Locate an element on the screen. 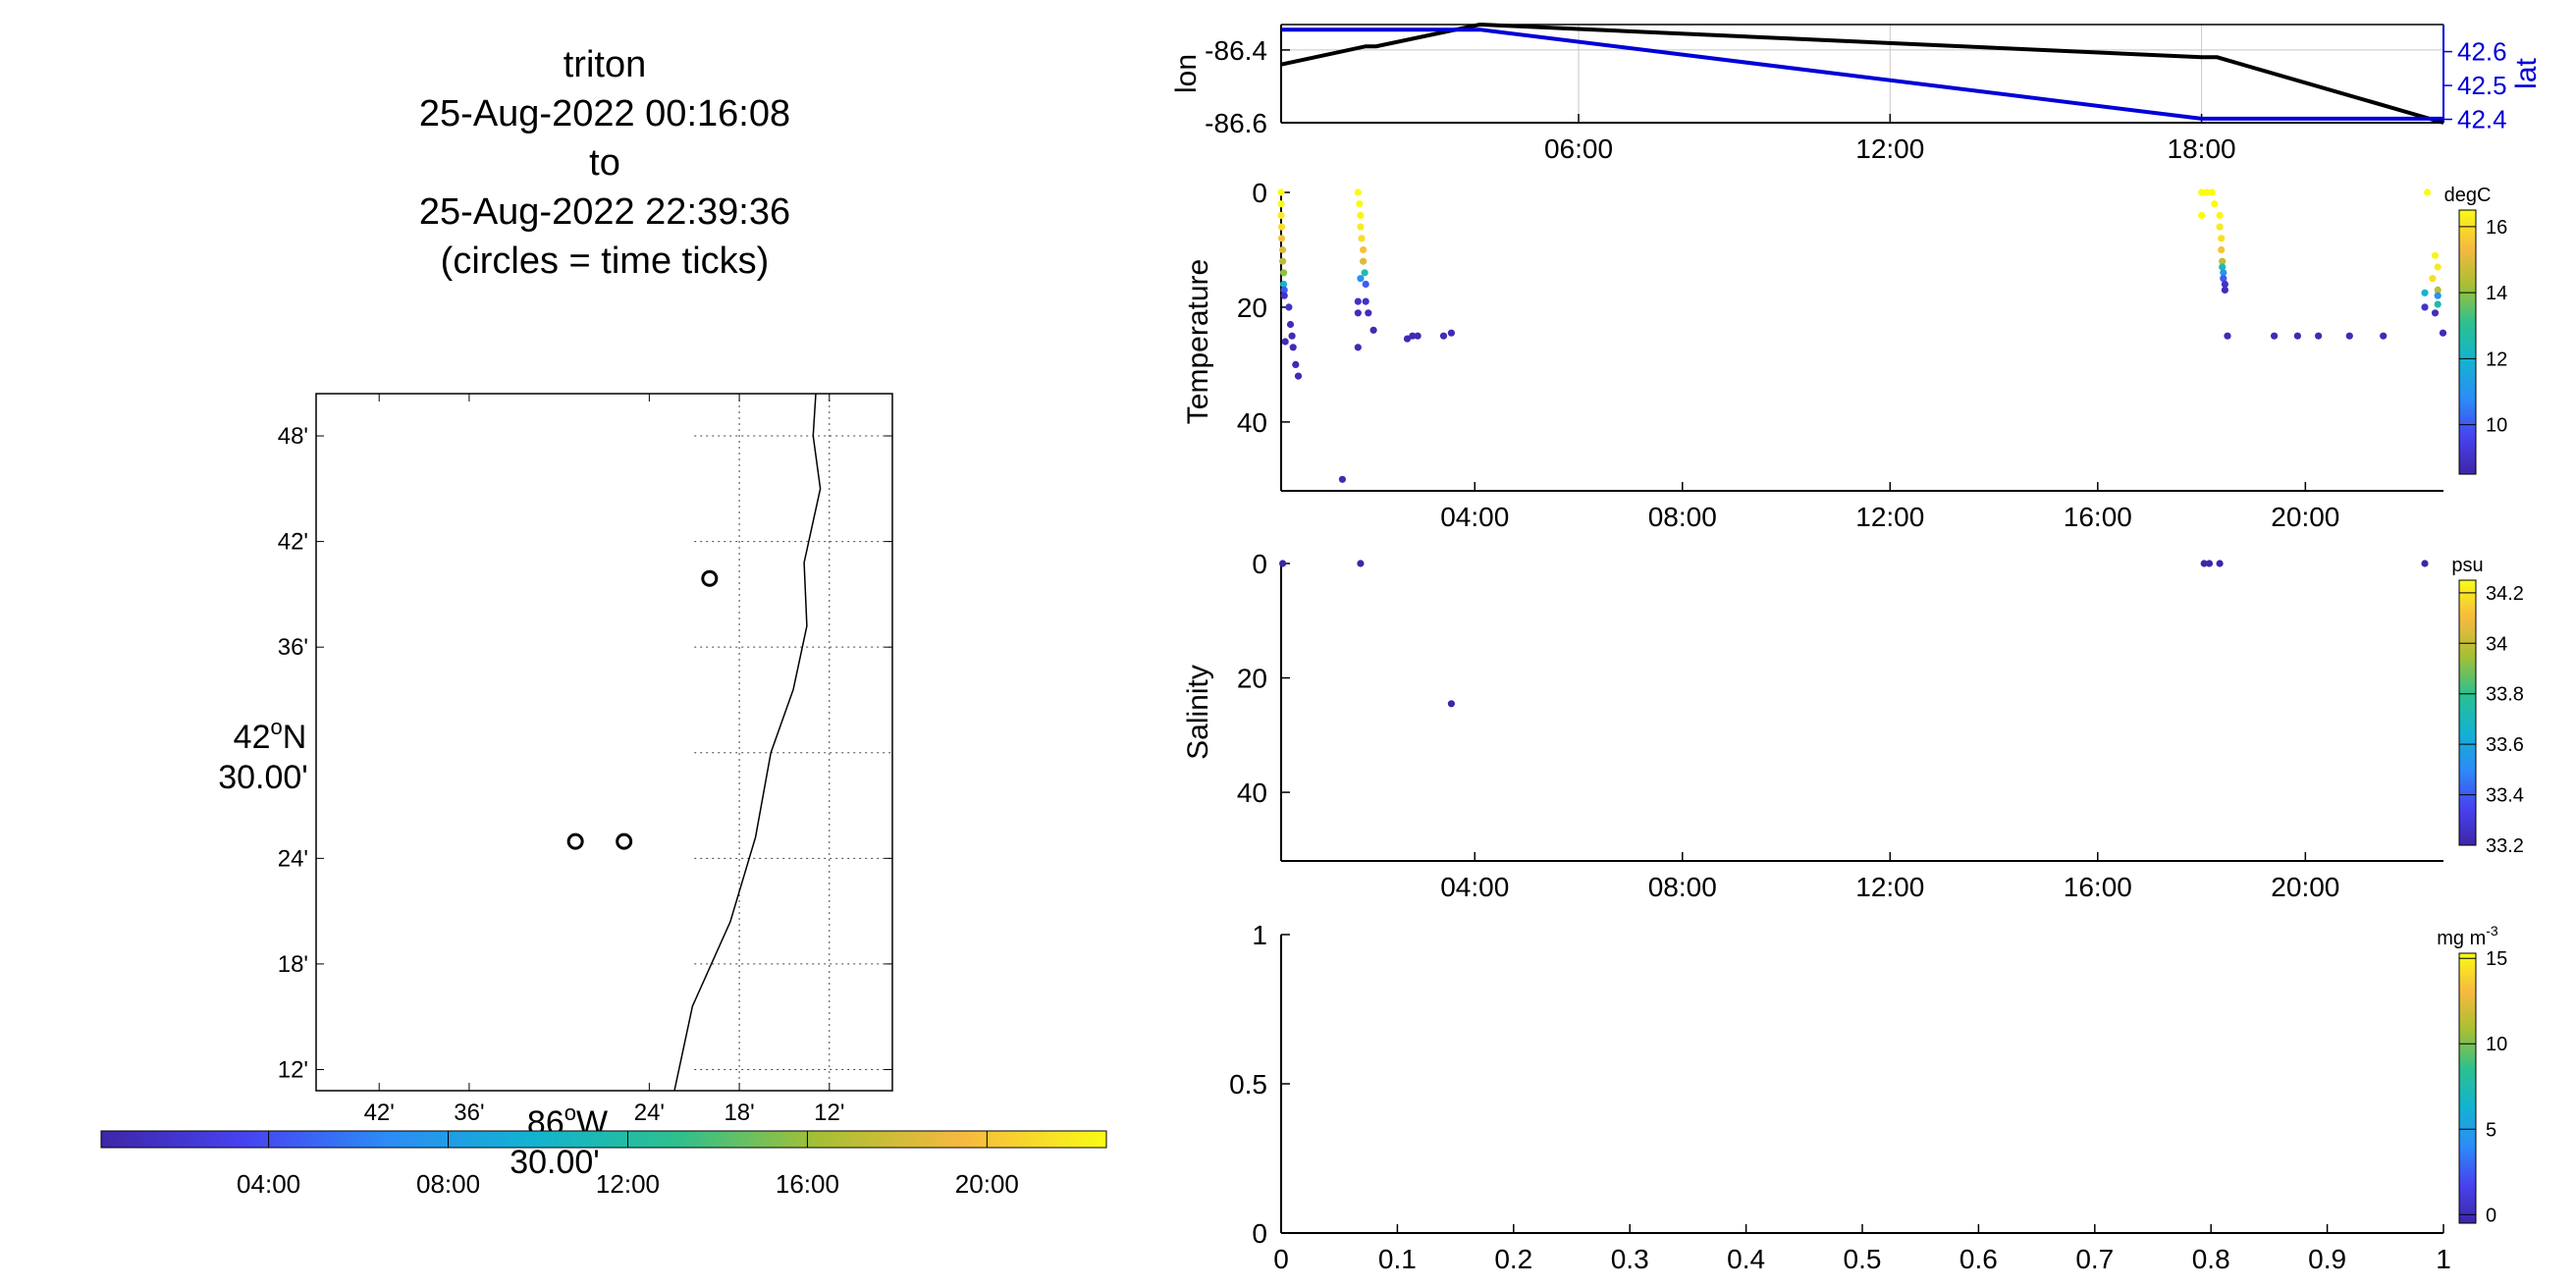 The width and height of the screenshot is (2576, 1288). x-tick-label: 1 is located at coordinates (2443, 1259).